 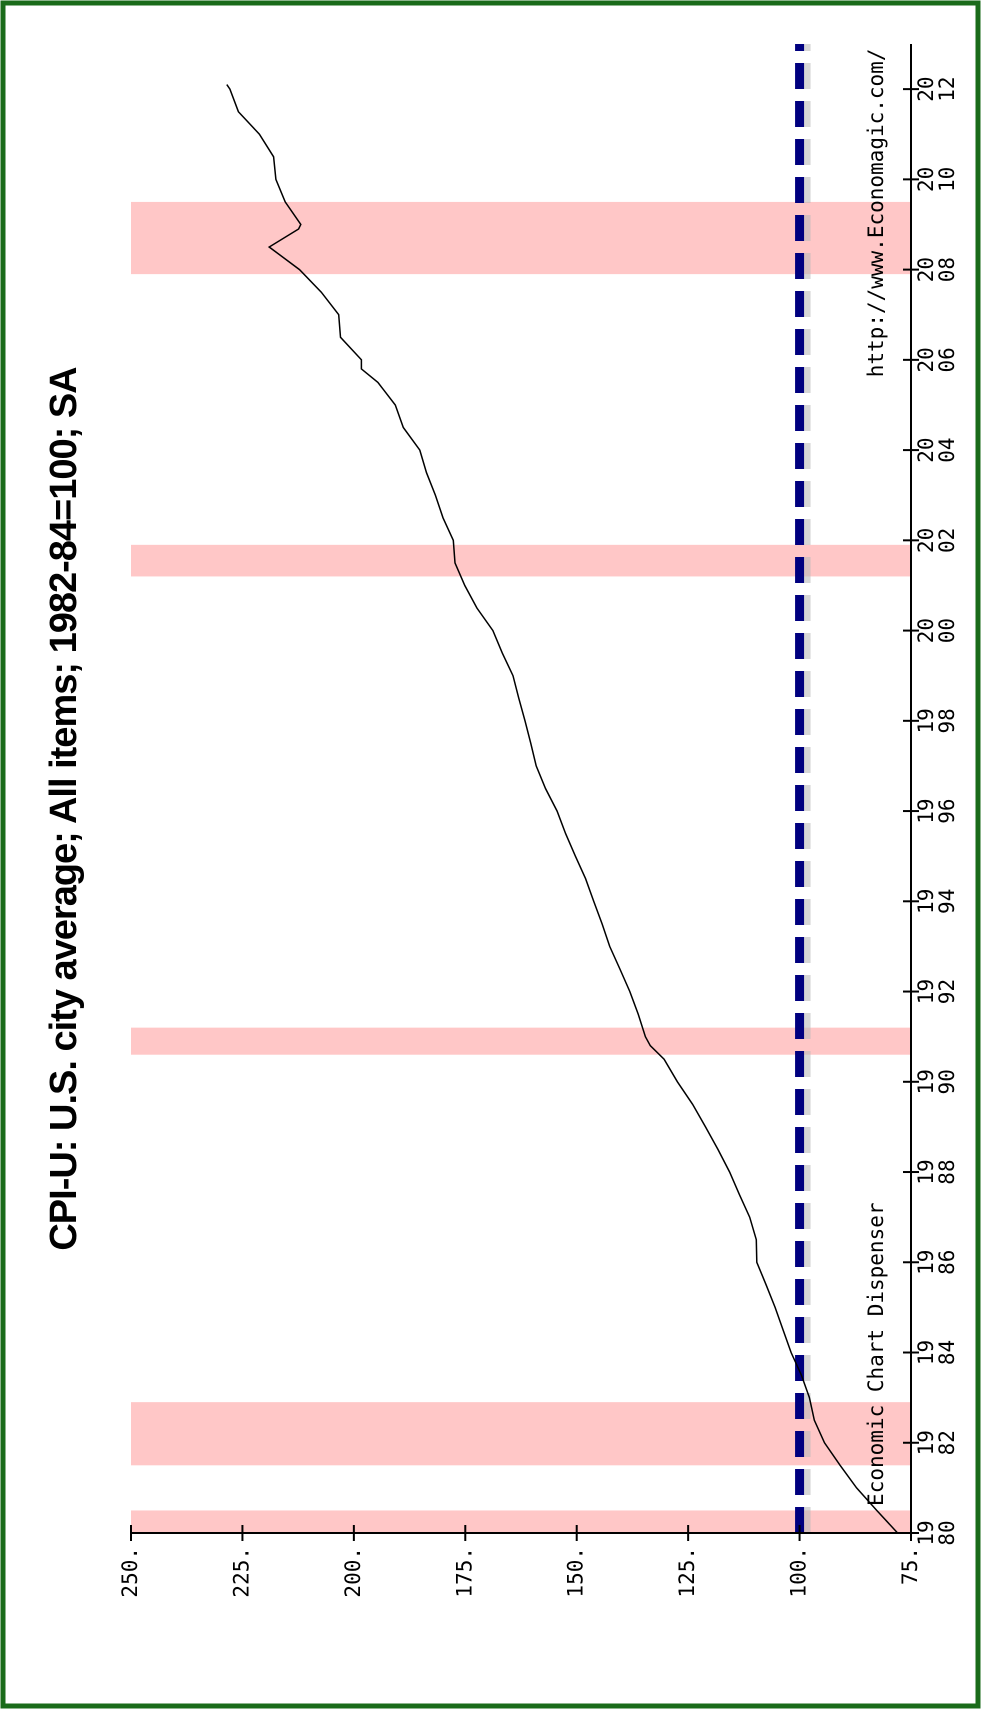 I want to click on x-tick-label: 1992, so click(x=936, y=991).